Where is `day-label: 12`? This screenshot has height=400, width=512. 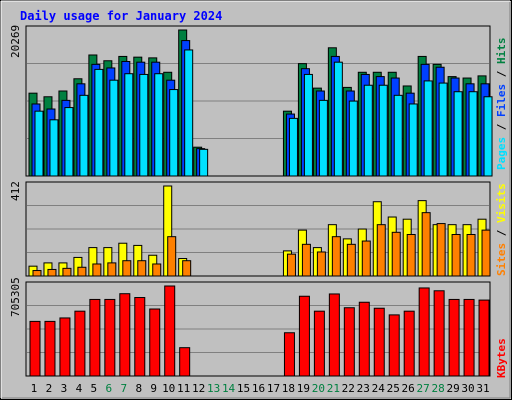 day-label: 12 is located at coordinates (198, 388).